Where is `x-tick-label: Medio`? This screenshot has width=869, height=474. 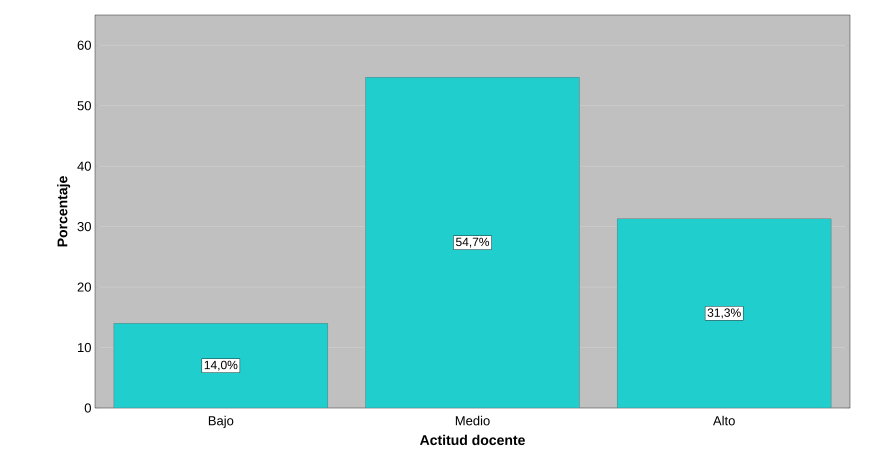 x-tick-label: Medio is located at coordinates (473, 421).